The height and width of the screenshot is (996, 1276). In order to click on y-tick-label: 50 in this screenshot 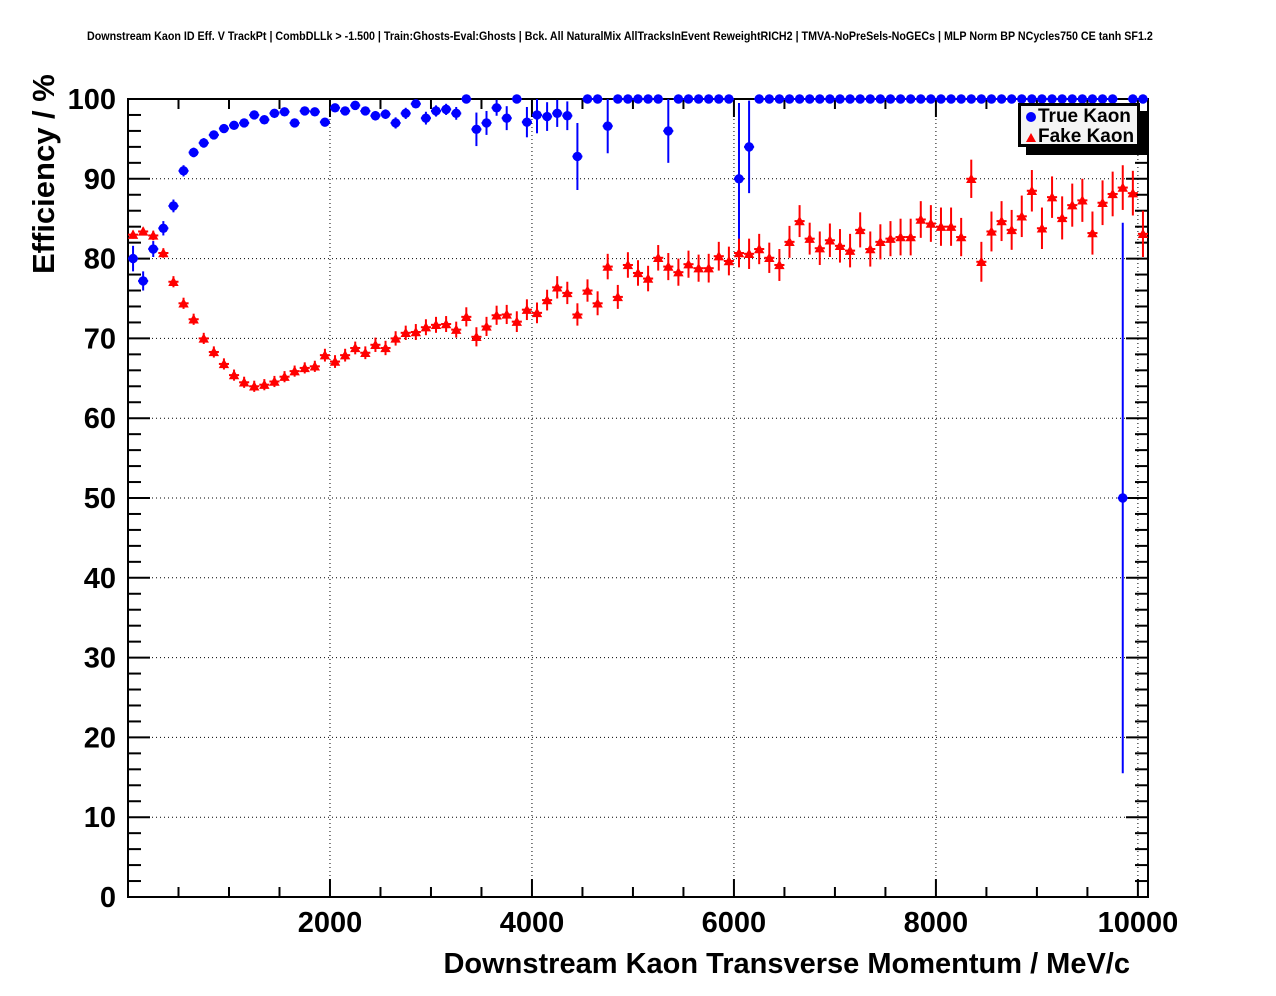, I will do `click(100, 499)`.